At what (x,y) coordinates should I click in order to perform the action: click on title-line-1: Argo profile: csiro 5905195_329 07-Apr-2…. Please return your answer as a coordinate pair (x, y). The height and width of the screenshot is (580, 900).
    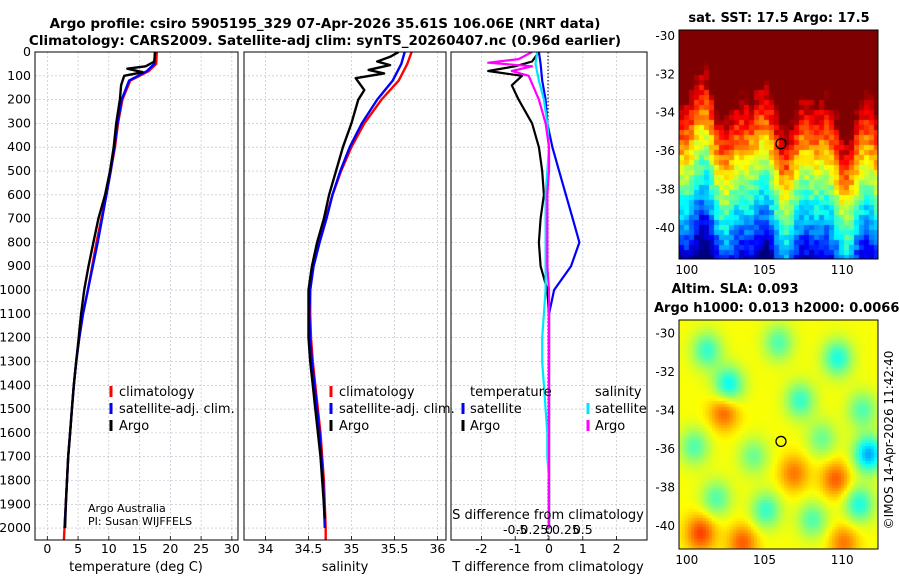
    Looking at the image, I should click on (325, 24).